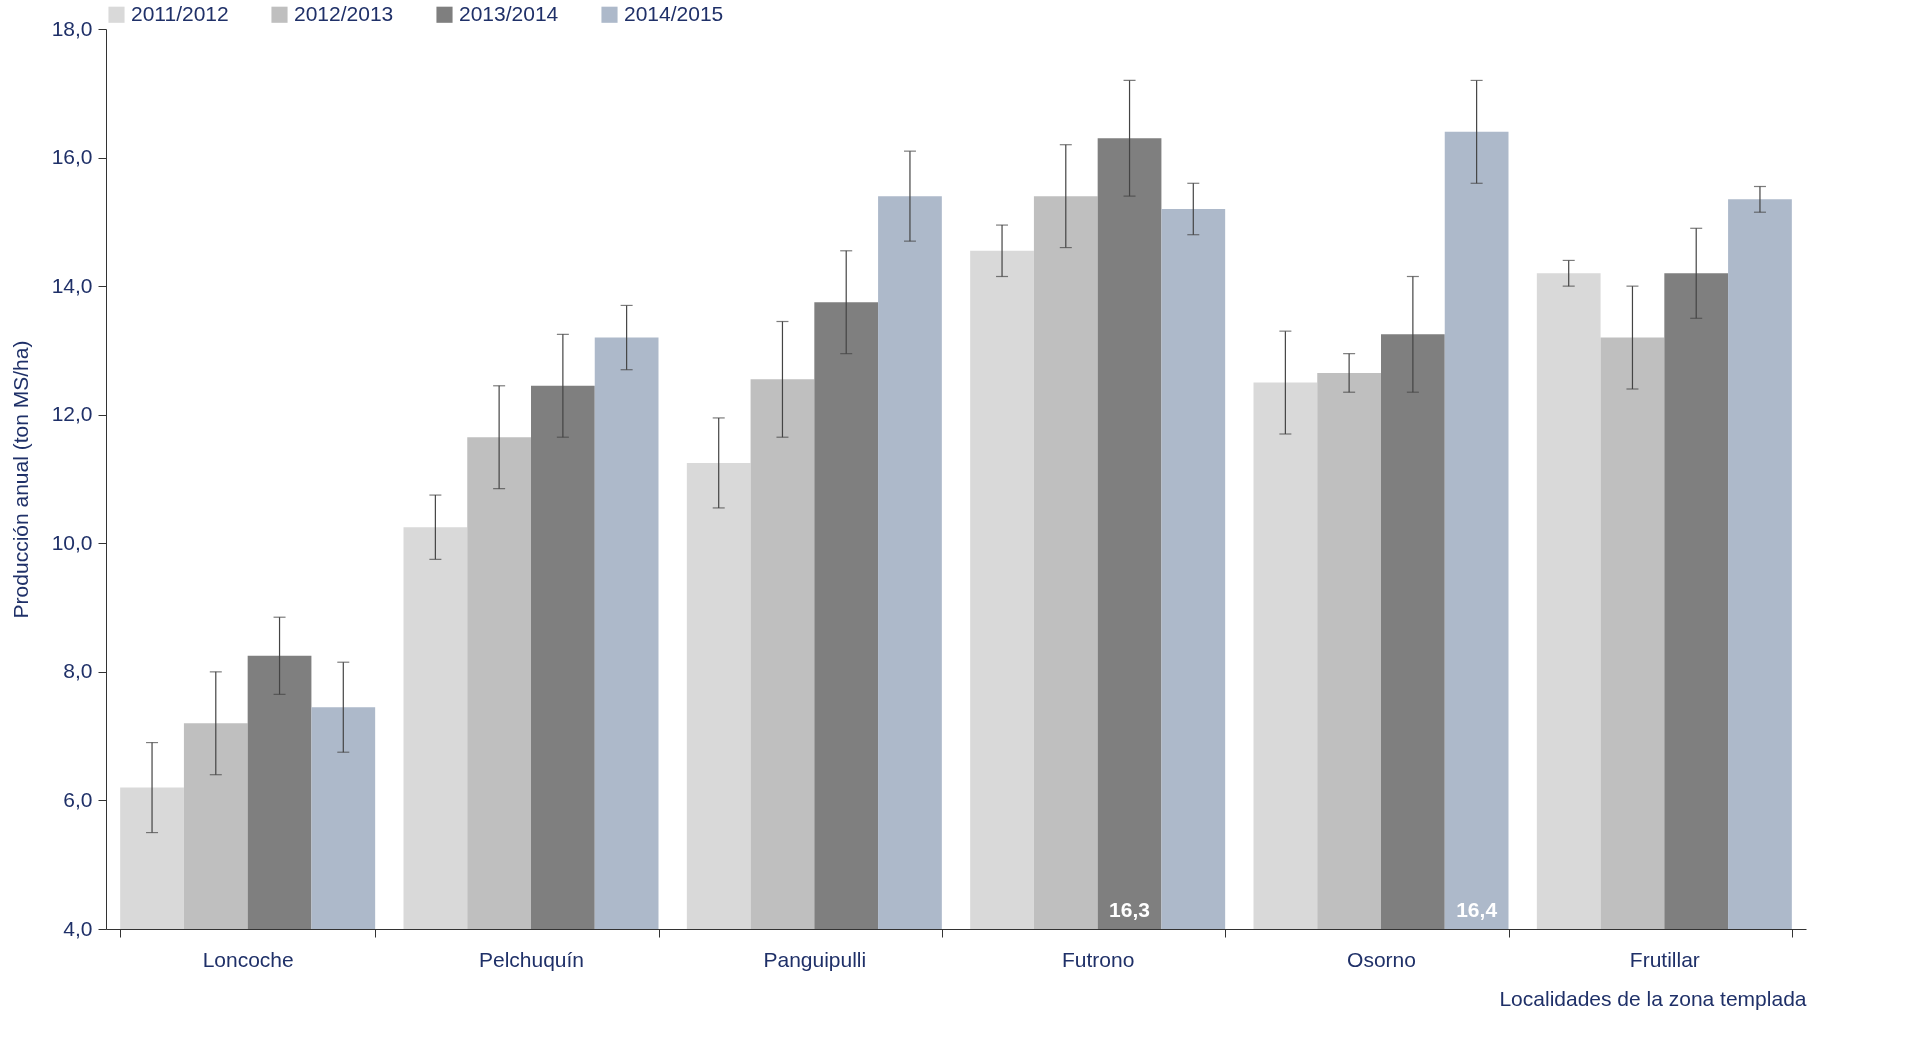 The width and height of the screenshot is (1909, 1043). What do you see at coordinates (20, 479) in the screenshot?
I see `y-axis-title: Producción anual (ton MS/ha)` at bounding box center [20, 479].